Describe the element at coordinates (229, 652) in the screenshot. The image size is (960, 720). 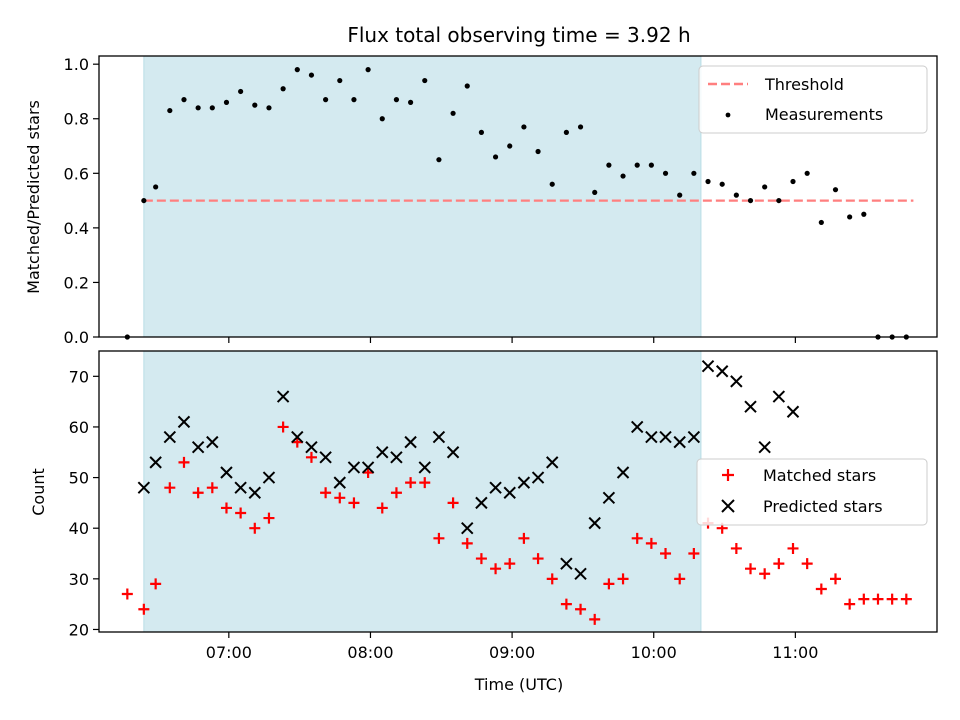
I see `x-tick-label: 07:00` at that location.